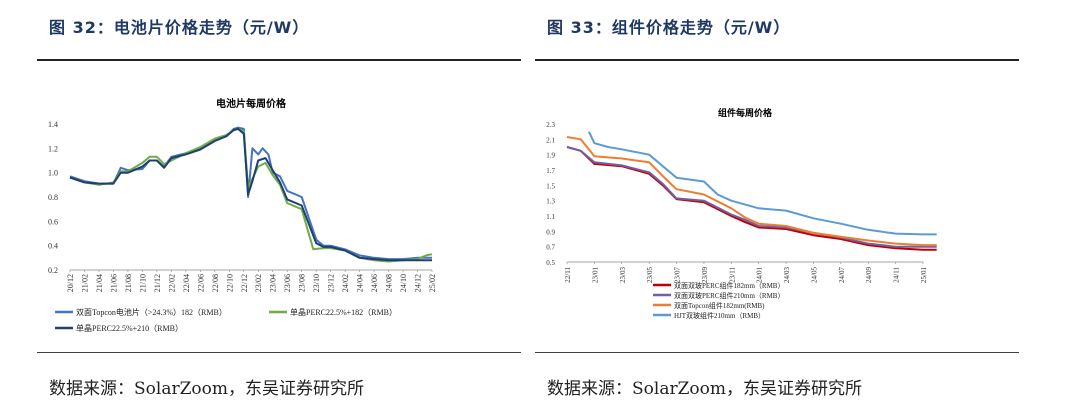 This screenshot has height=410, width=1080. I want to click on y-tick-label: 1.7, so click(550, 171).